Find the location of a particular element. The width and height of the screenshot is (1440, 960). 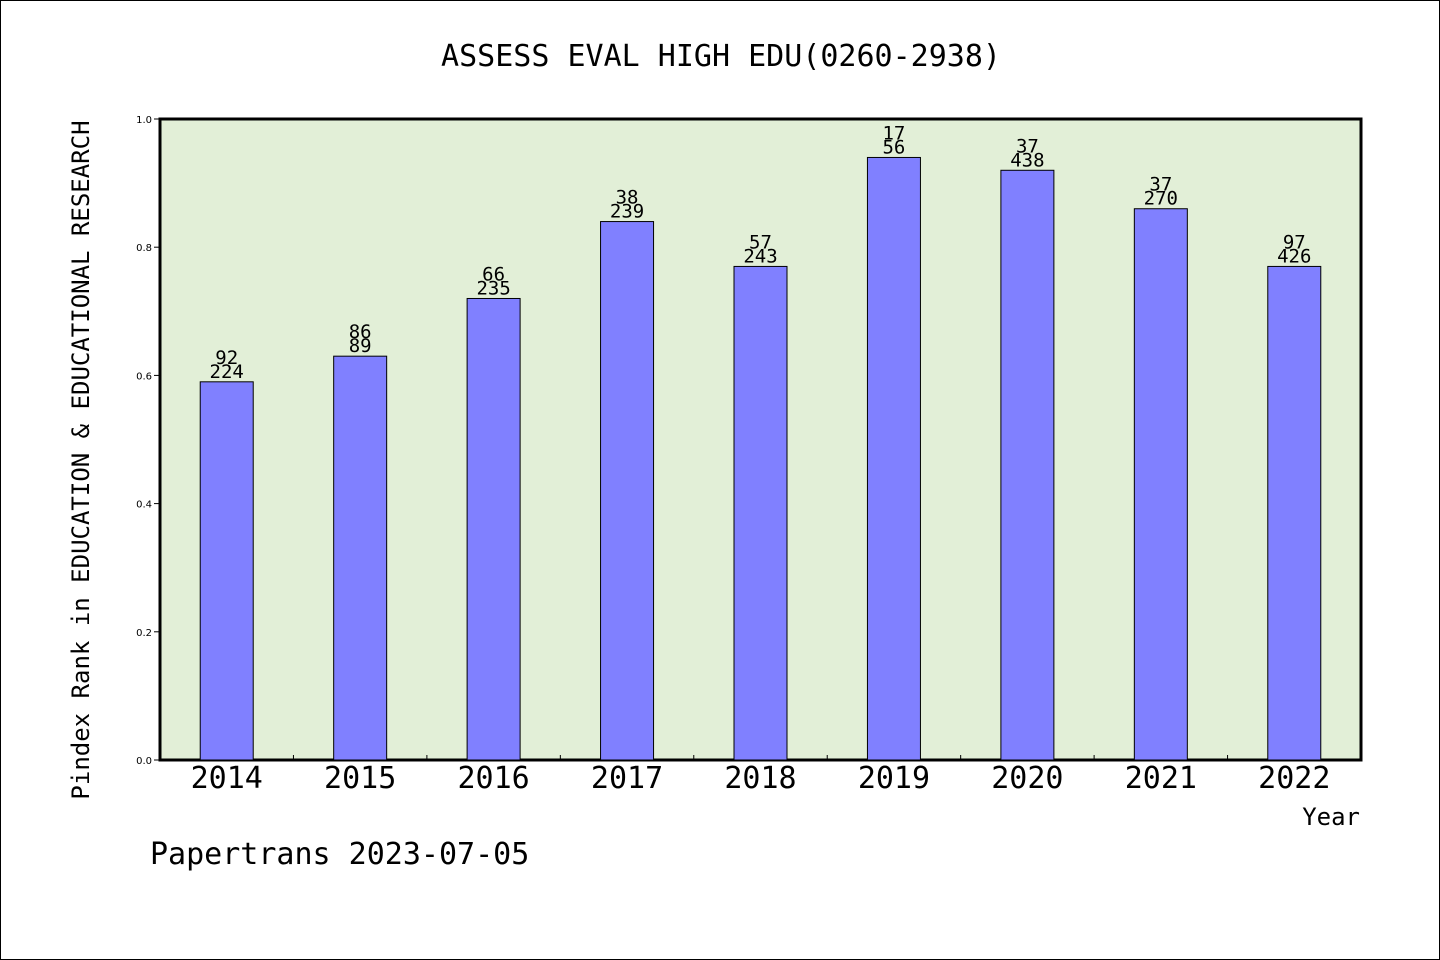

bar-total-label: 426 is located at coordinates (1294, 256).